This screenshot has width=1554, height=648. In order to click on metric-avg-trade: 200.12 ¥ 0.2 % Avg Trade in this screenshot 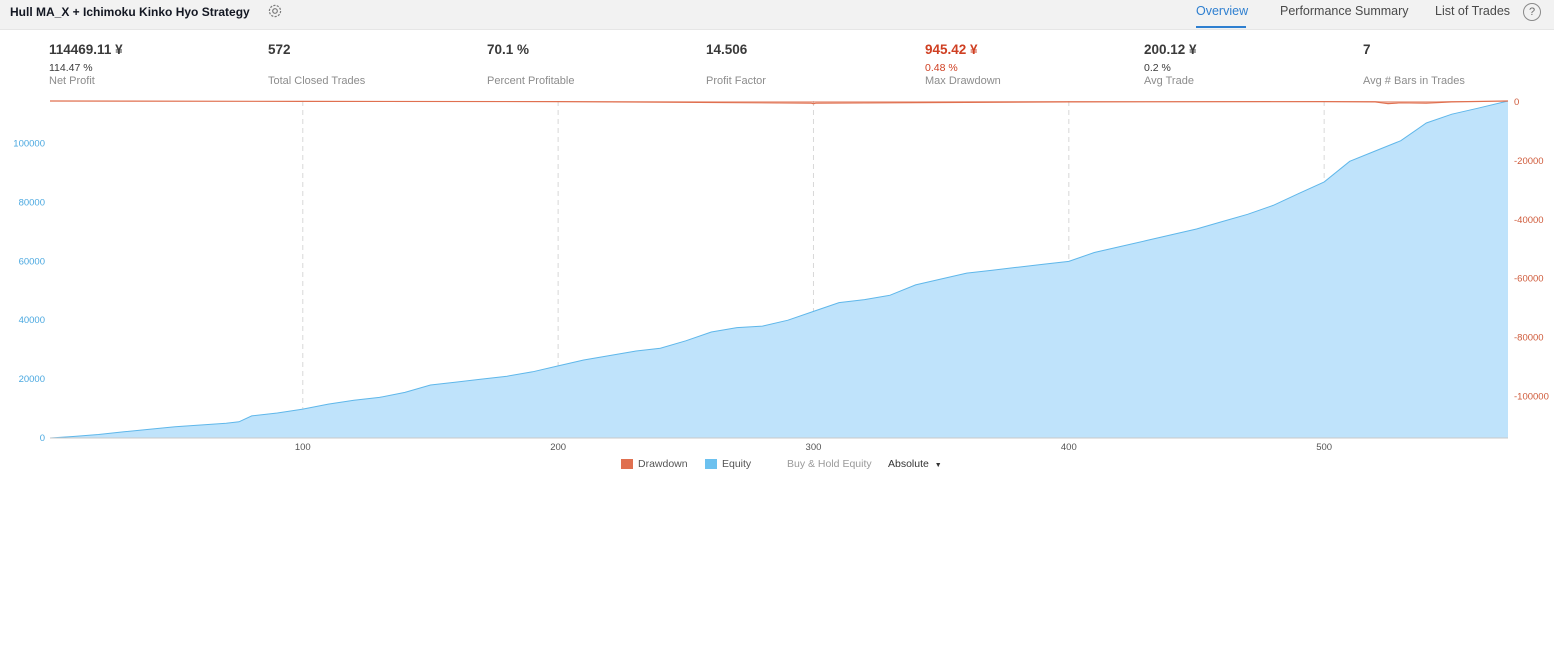, I will do `click(1249, 64)`.